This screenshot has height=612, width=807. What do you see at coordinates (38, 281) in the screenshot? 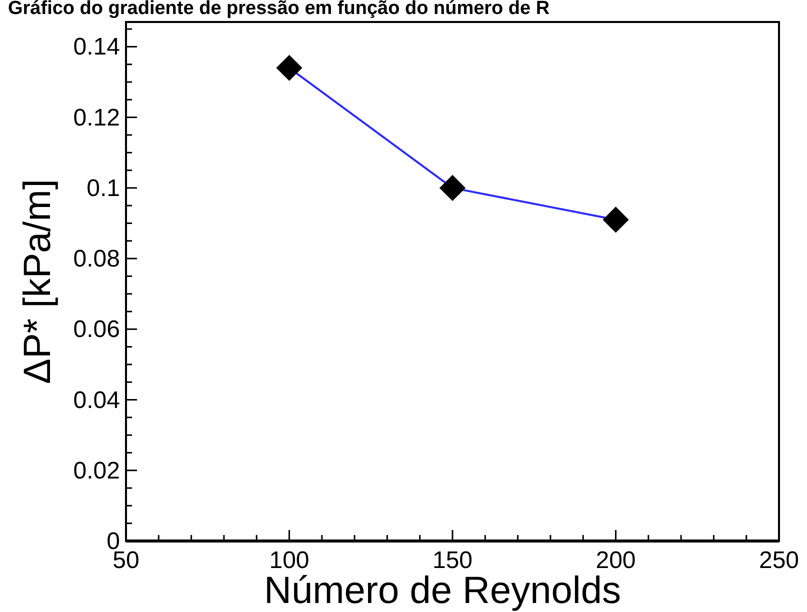
I see `y-axis-title: ΔP* [kPa/m]` at bounding box center [38, 281].